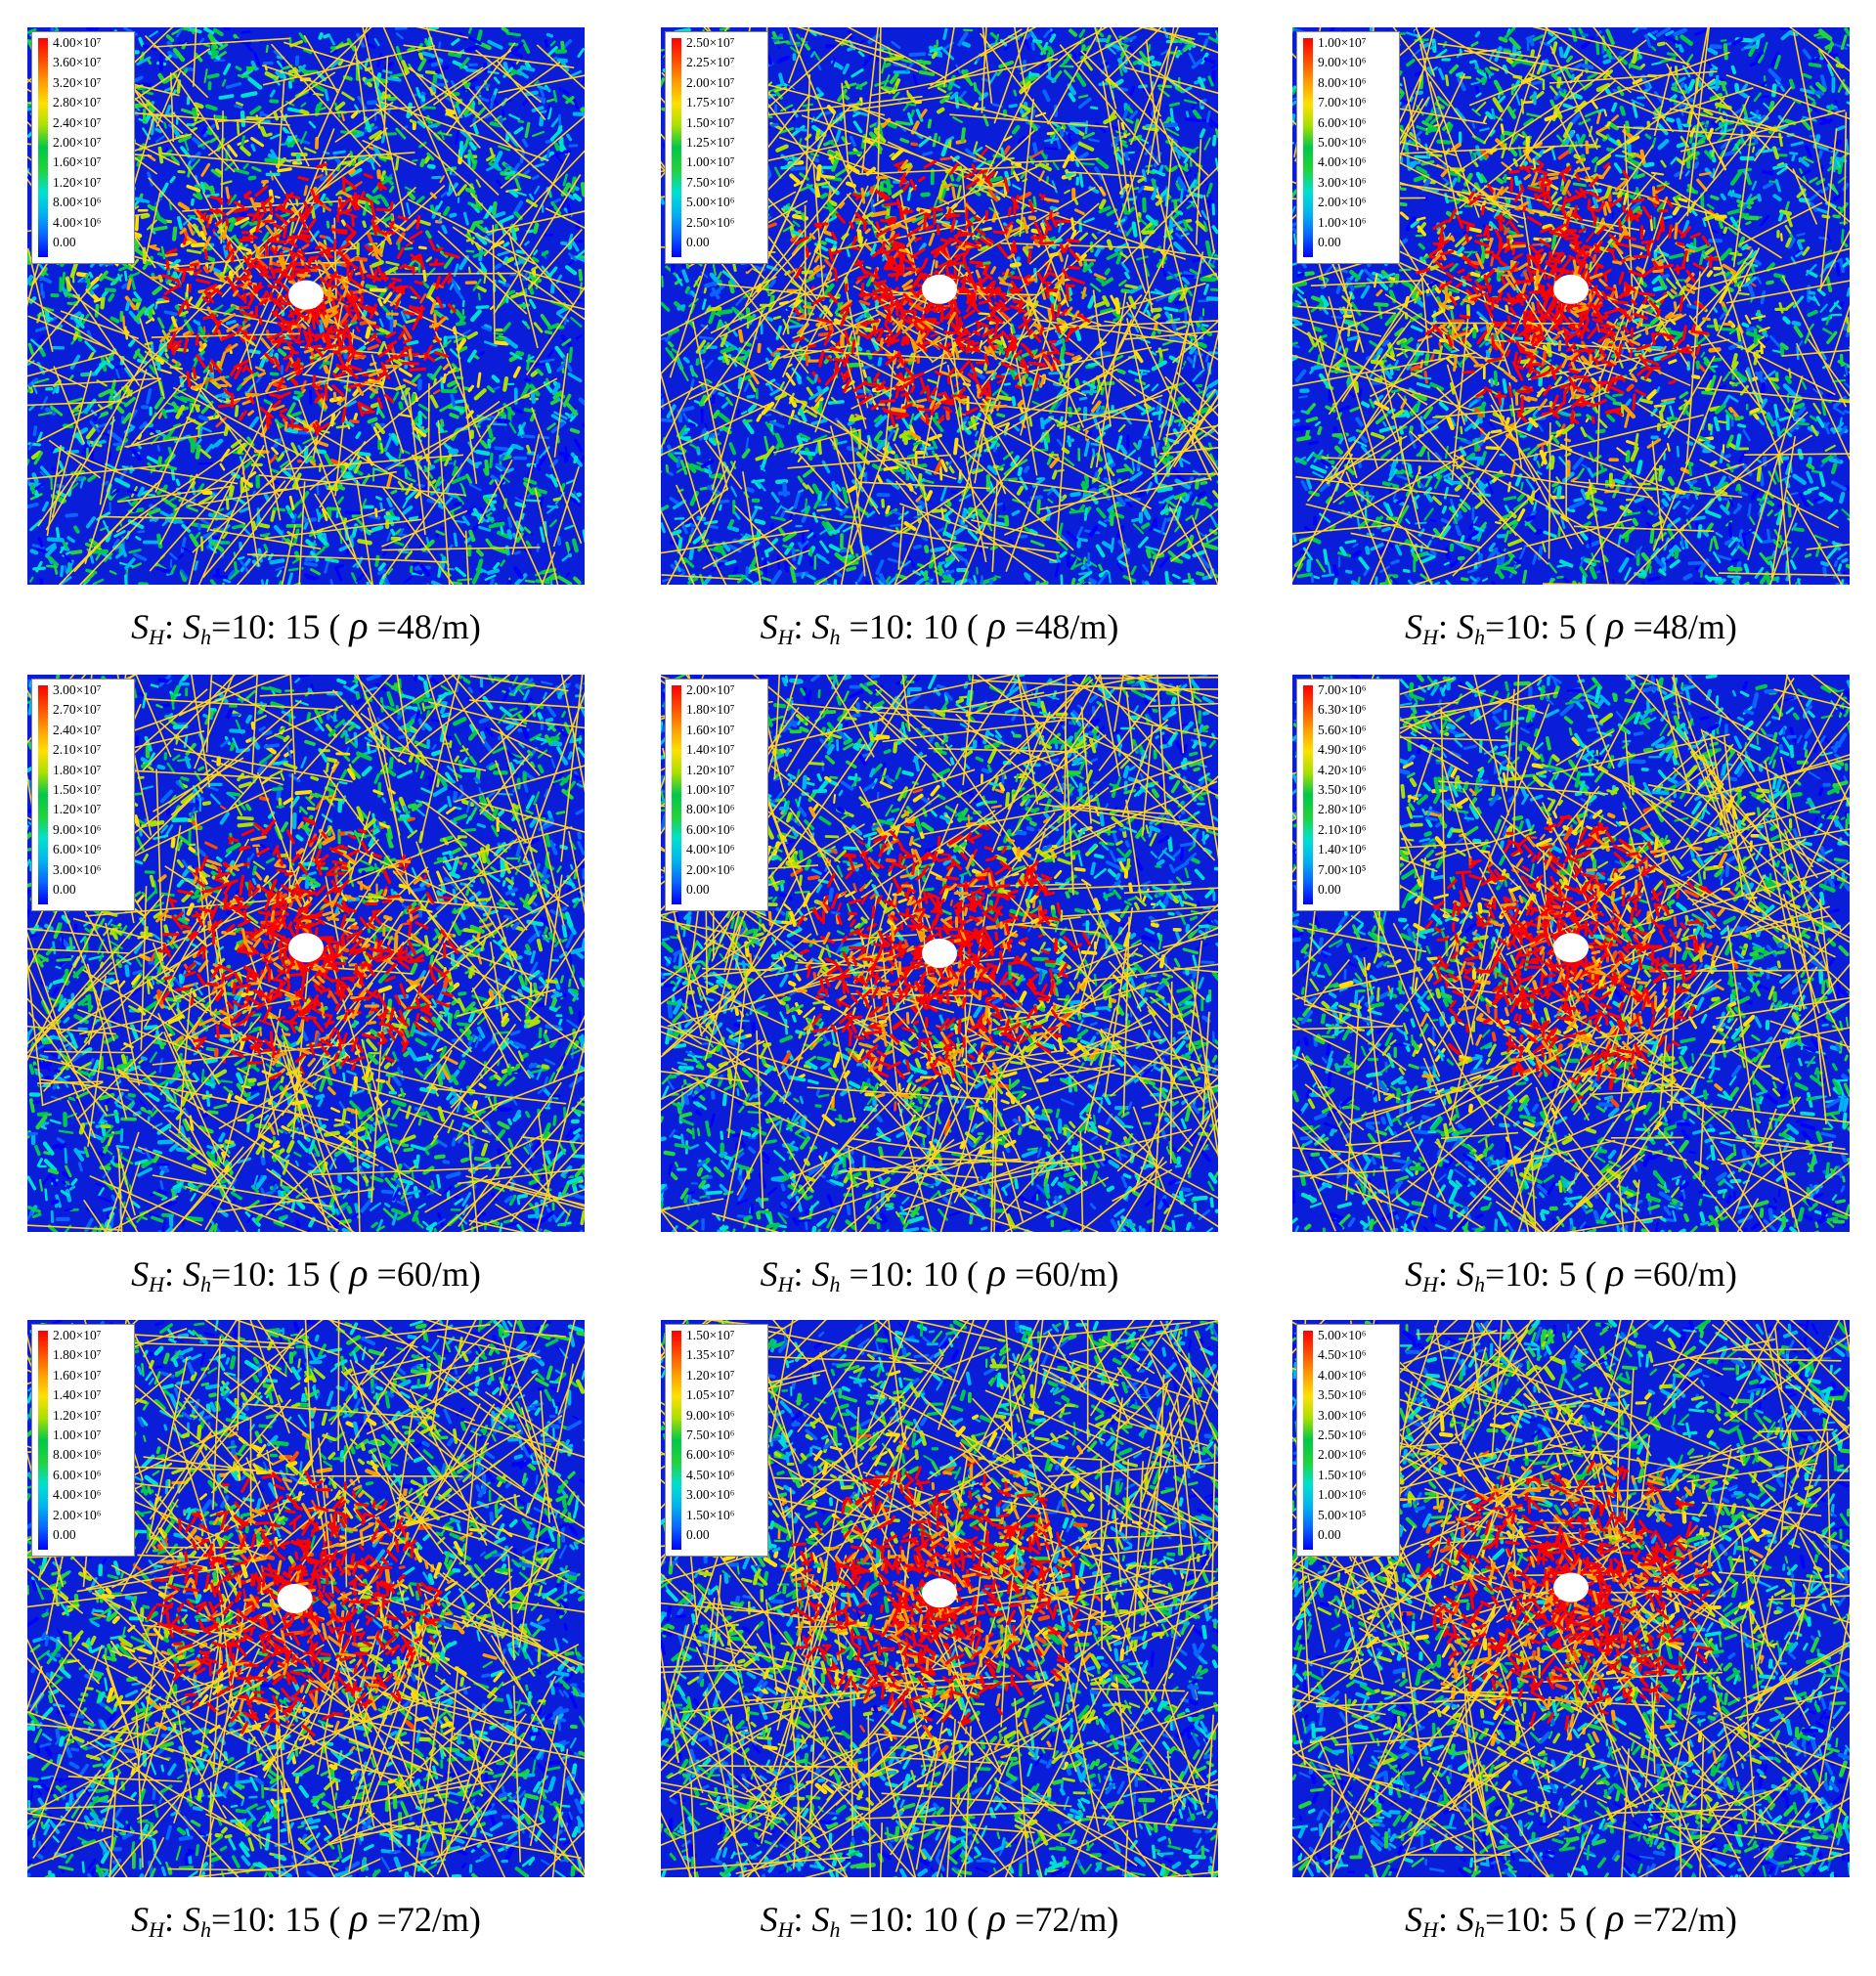 The height and width of the screenshot is (1976, 1876). I want to click on legend-label: 7.00×10⁵, so click(1359, 870).